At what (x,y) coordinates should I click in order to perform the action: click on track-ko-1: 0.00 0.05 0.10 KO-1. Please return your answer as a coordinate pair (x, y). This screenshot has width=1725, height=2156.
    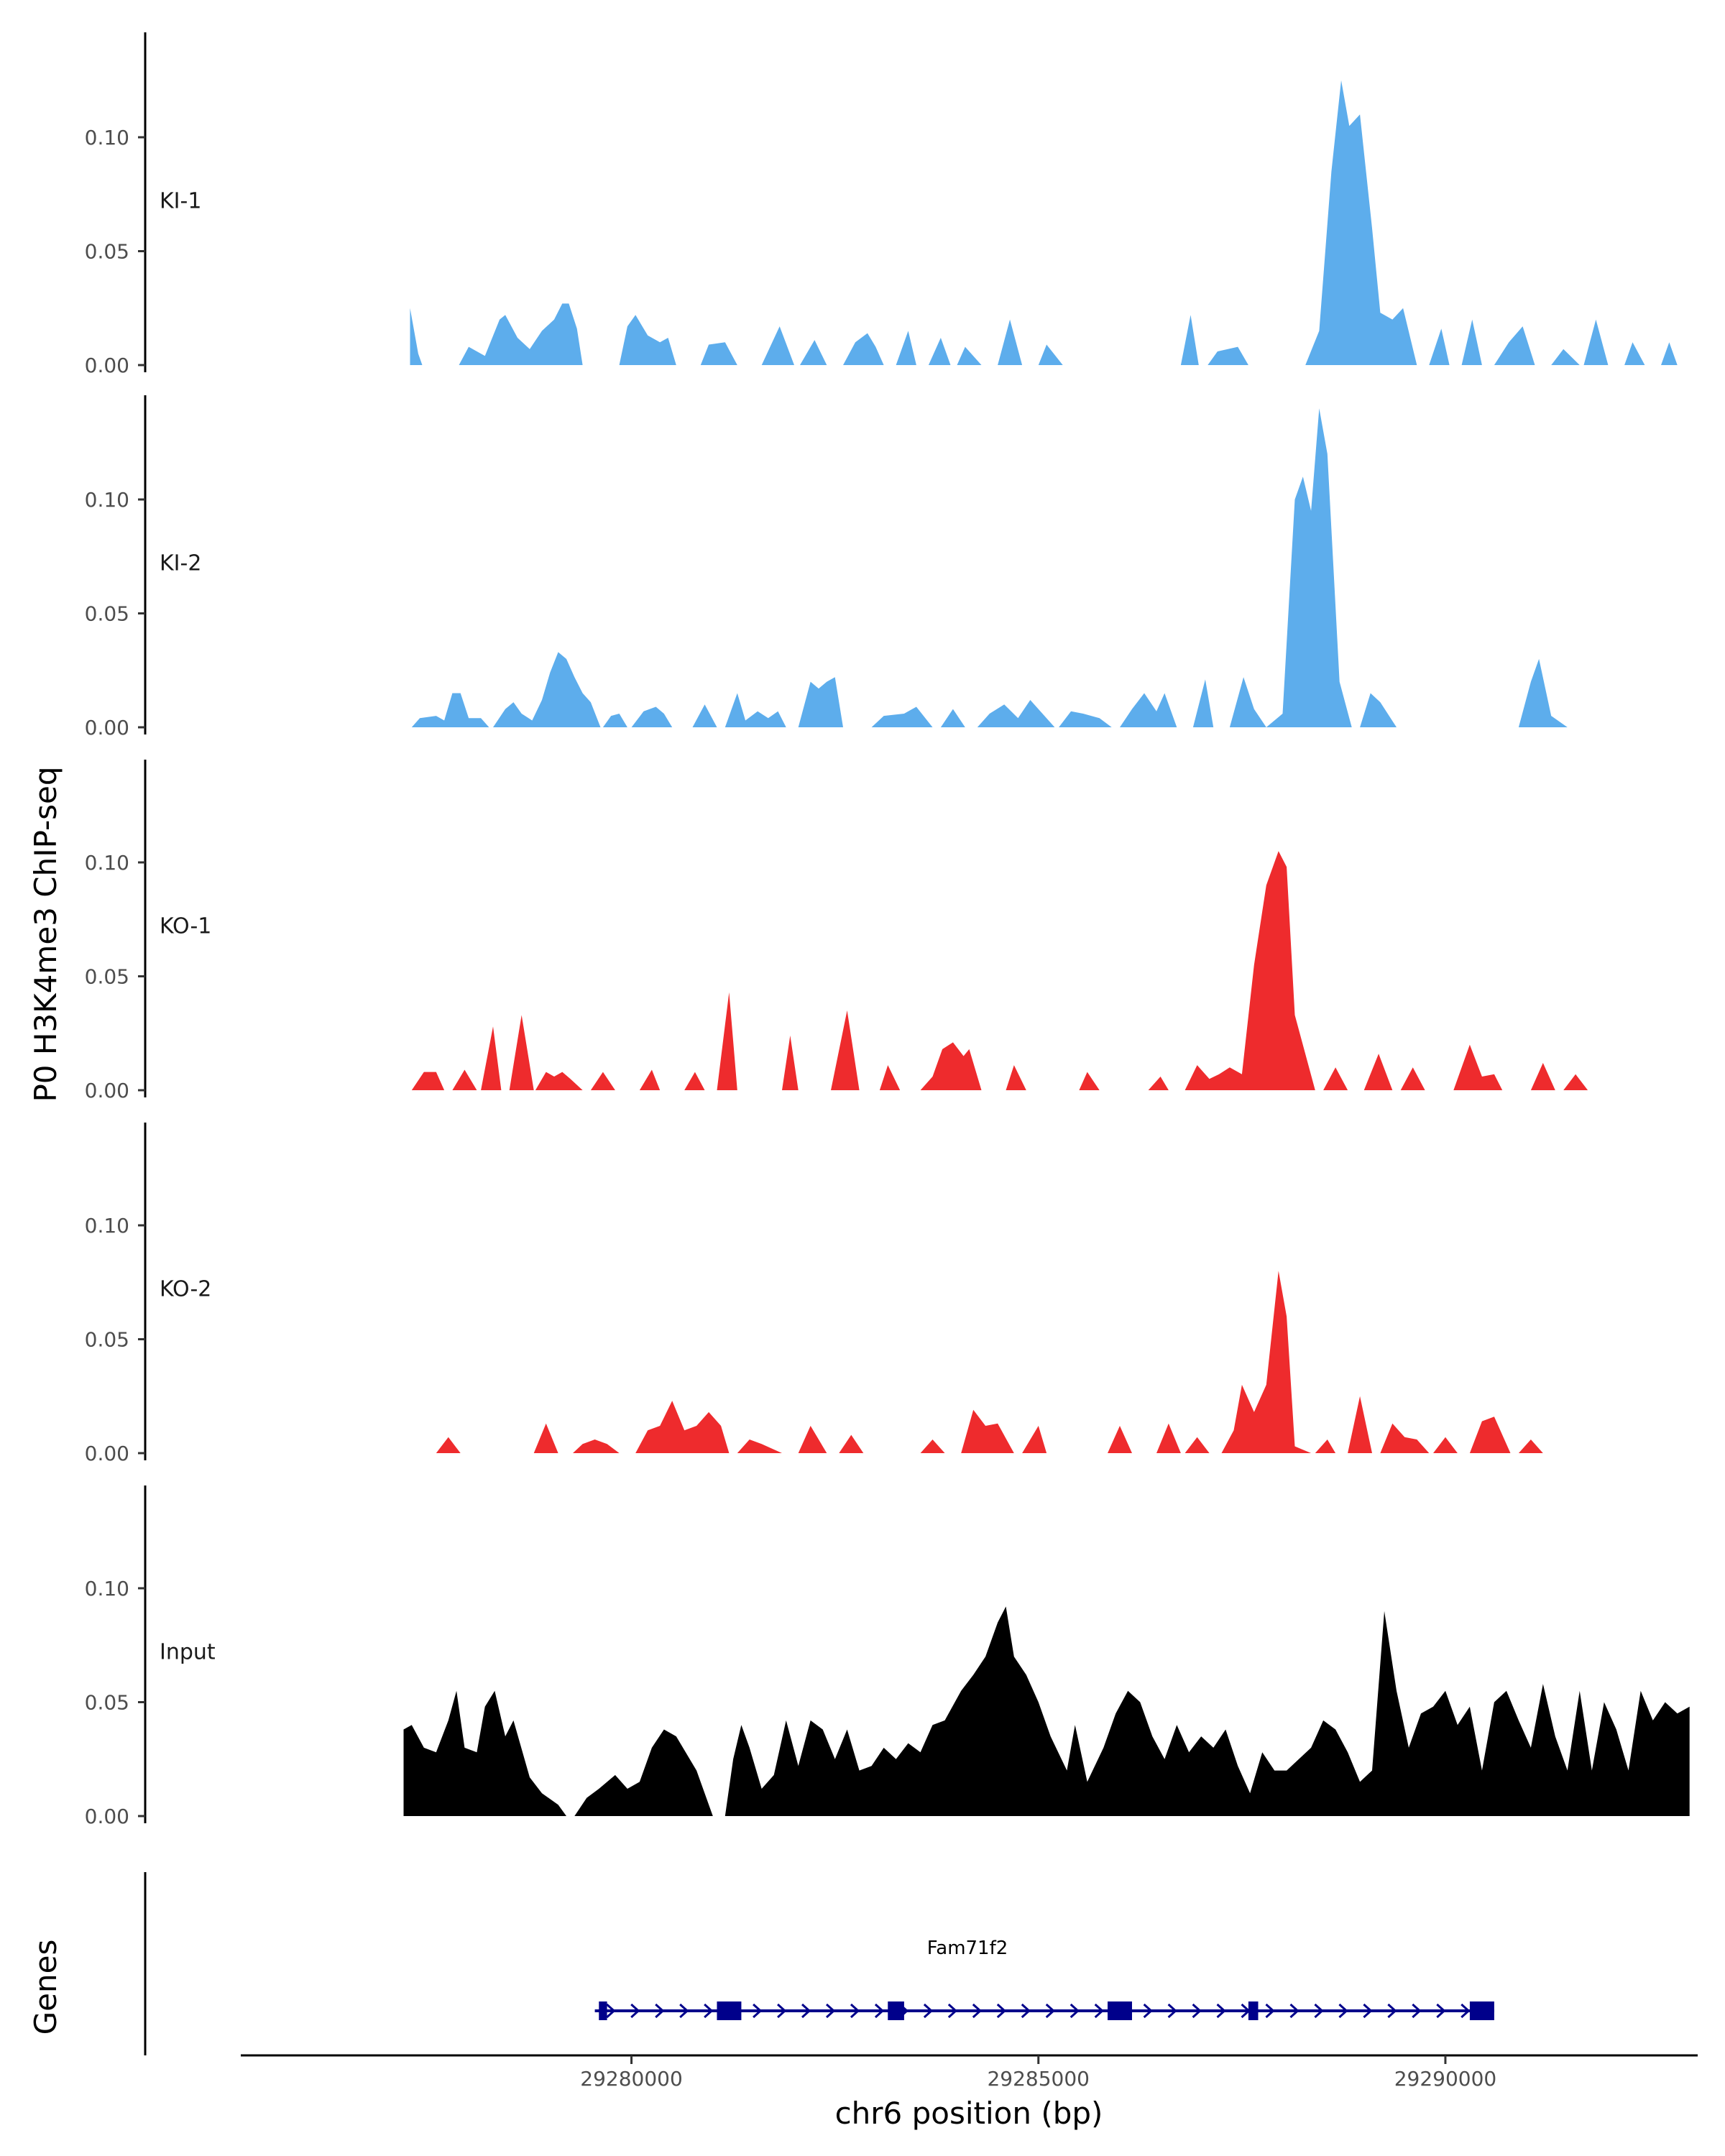
    Looking at the image, I should click on (836, 931).